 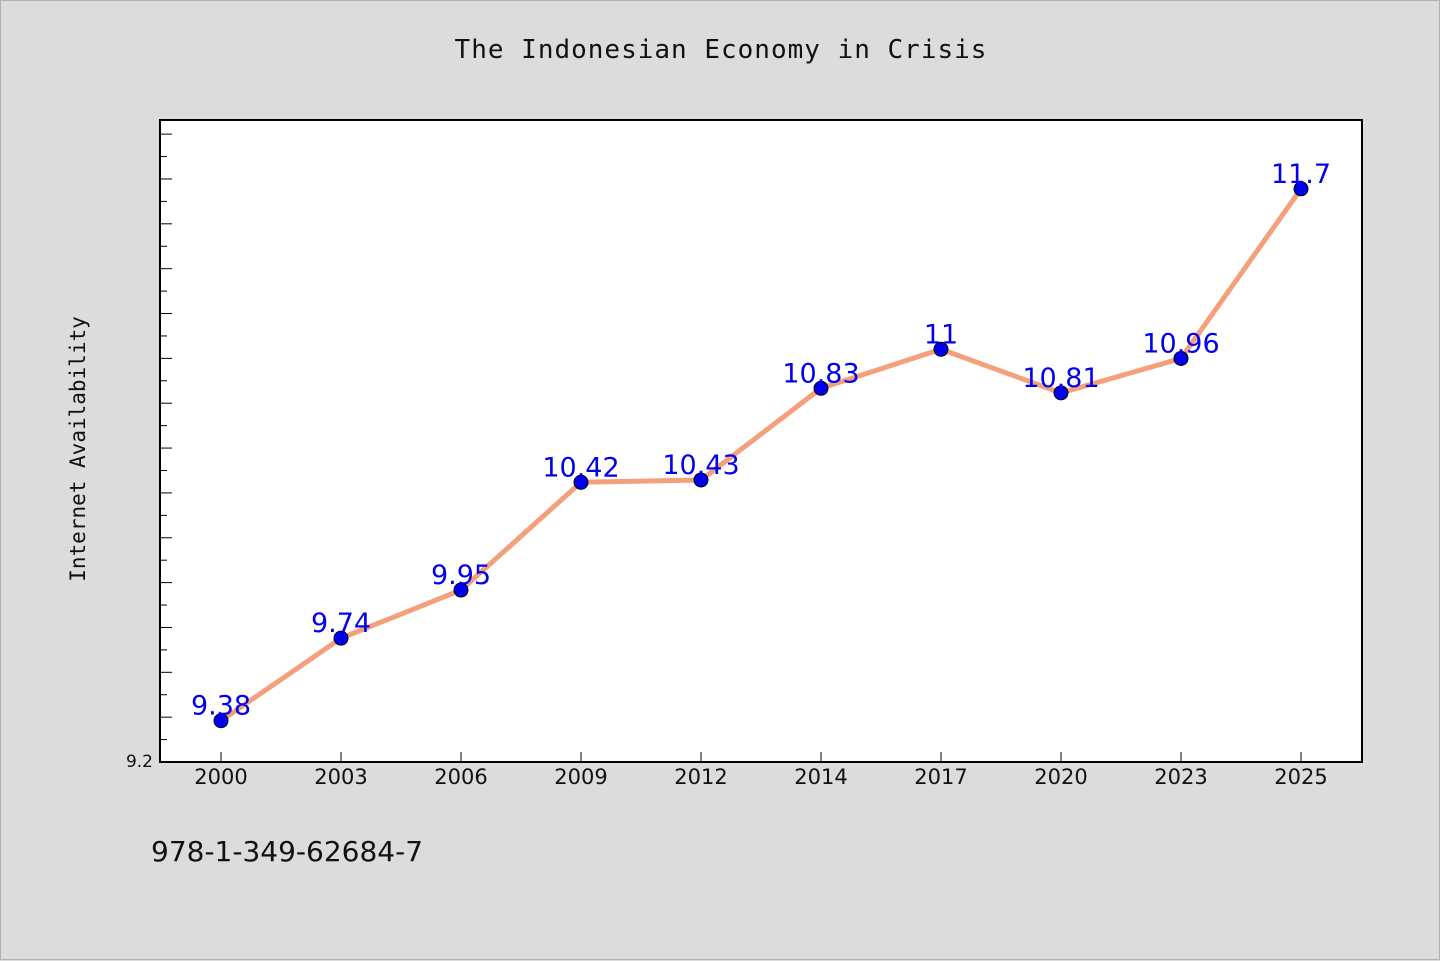 What do you see at coordinates (78, 449) in the screenshot?
I see `y-axis-label: Internet Availability` at bounding box center [78, 449].